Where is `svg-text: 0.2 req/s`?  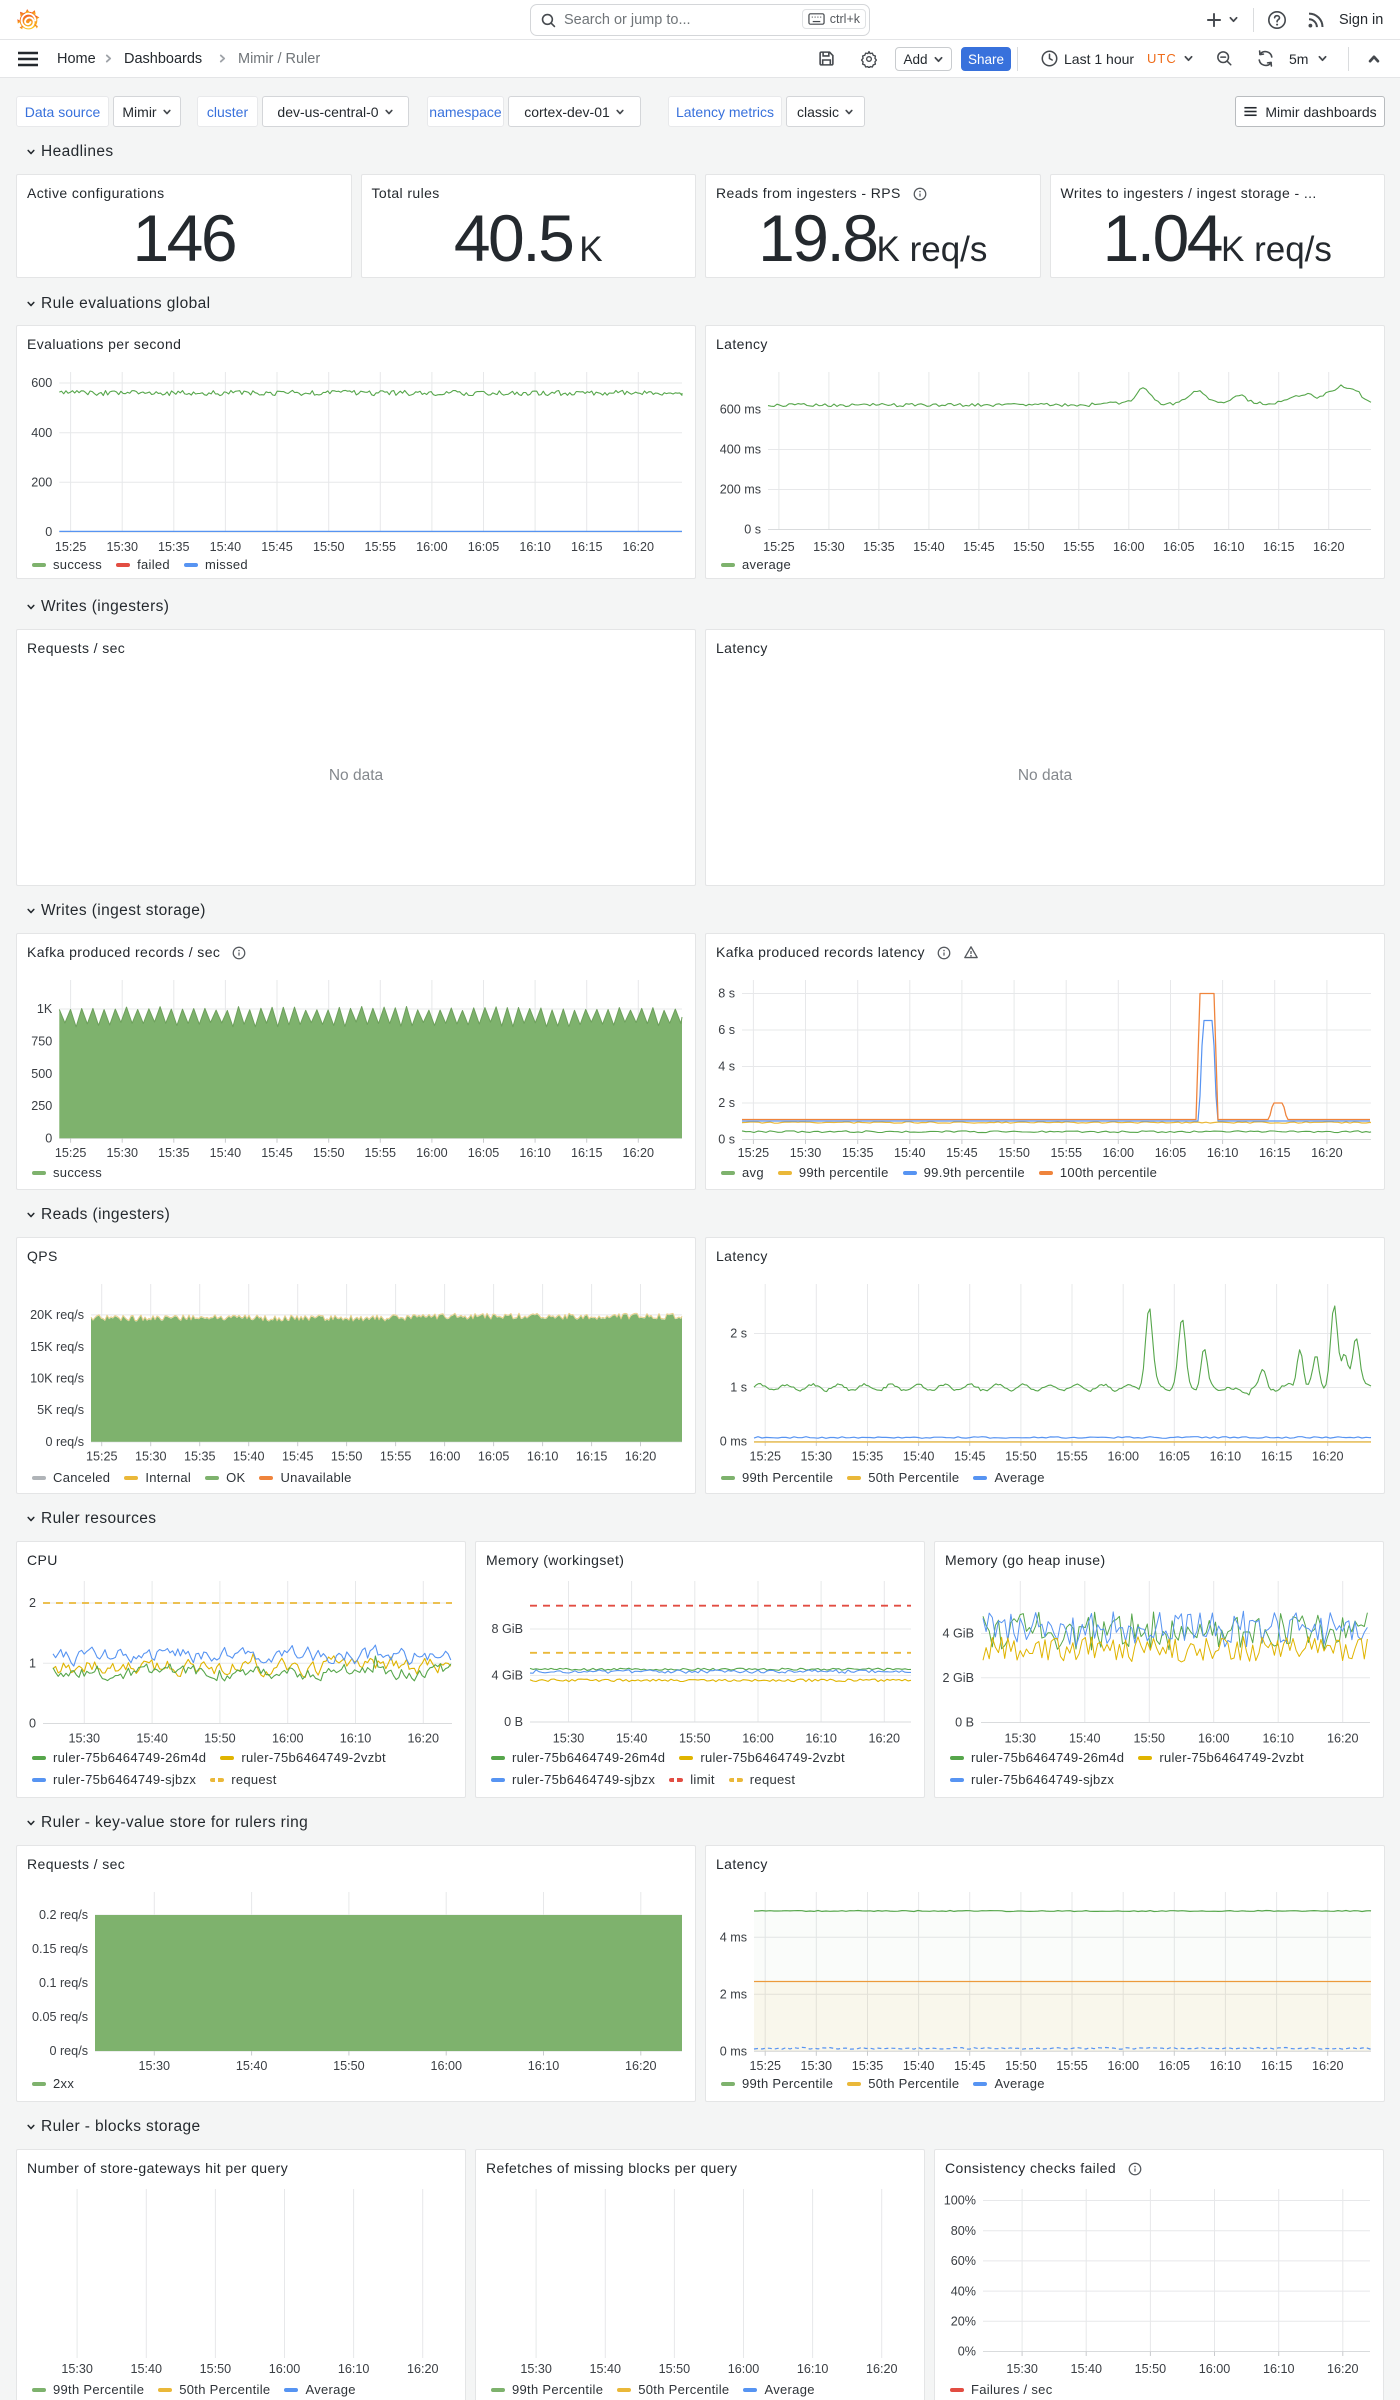
svg-text: 0.2 req/s is located at coordinates (63, 1915).